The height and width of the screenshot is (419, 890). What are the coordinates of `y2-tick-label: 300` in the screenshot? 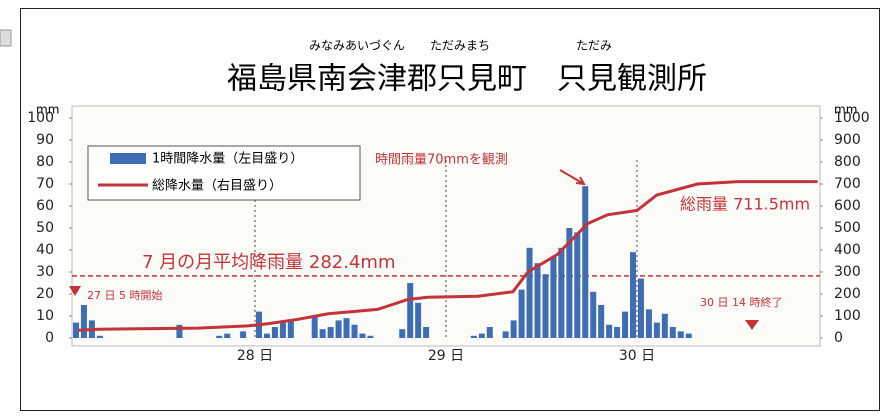 It's located at (847, 272).